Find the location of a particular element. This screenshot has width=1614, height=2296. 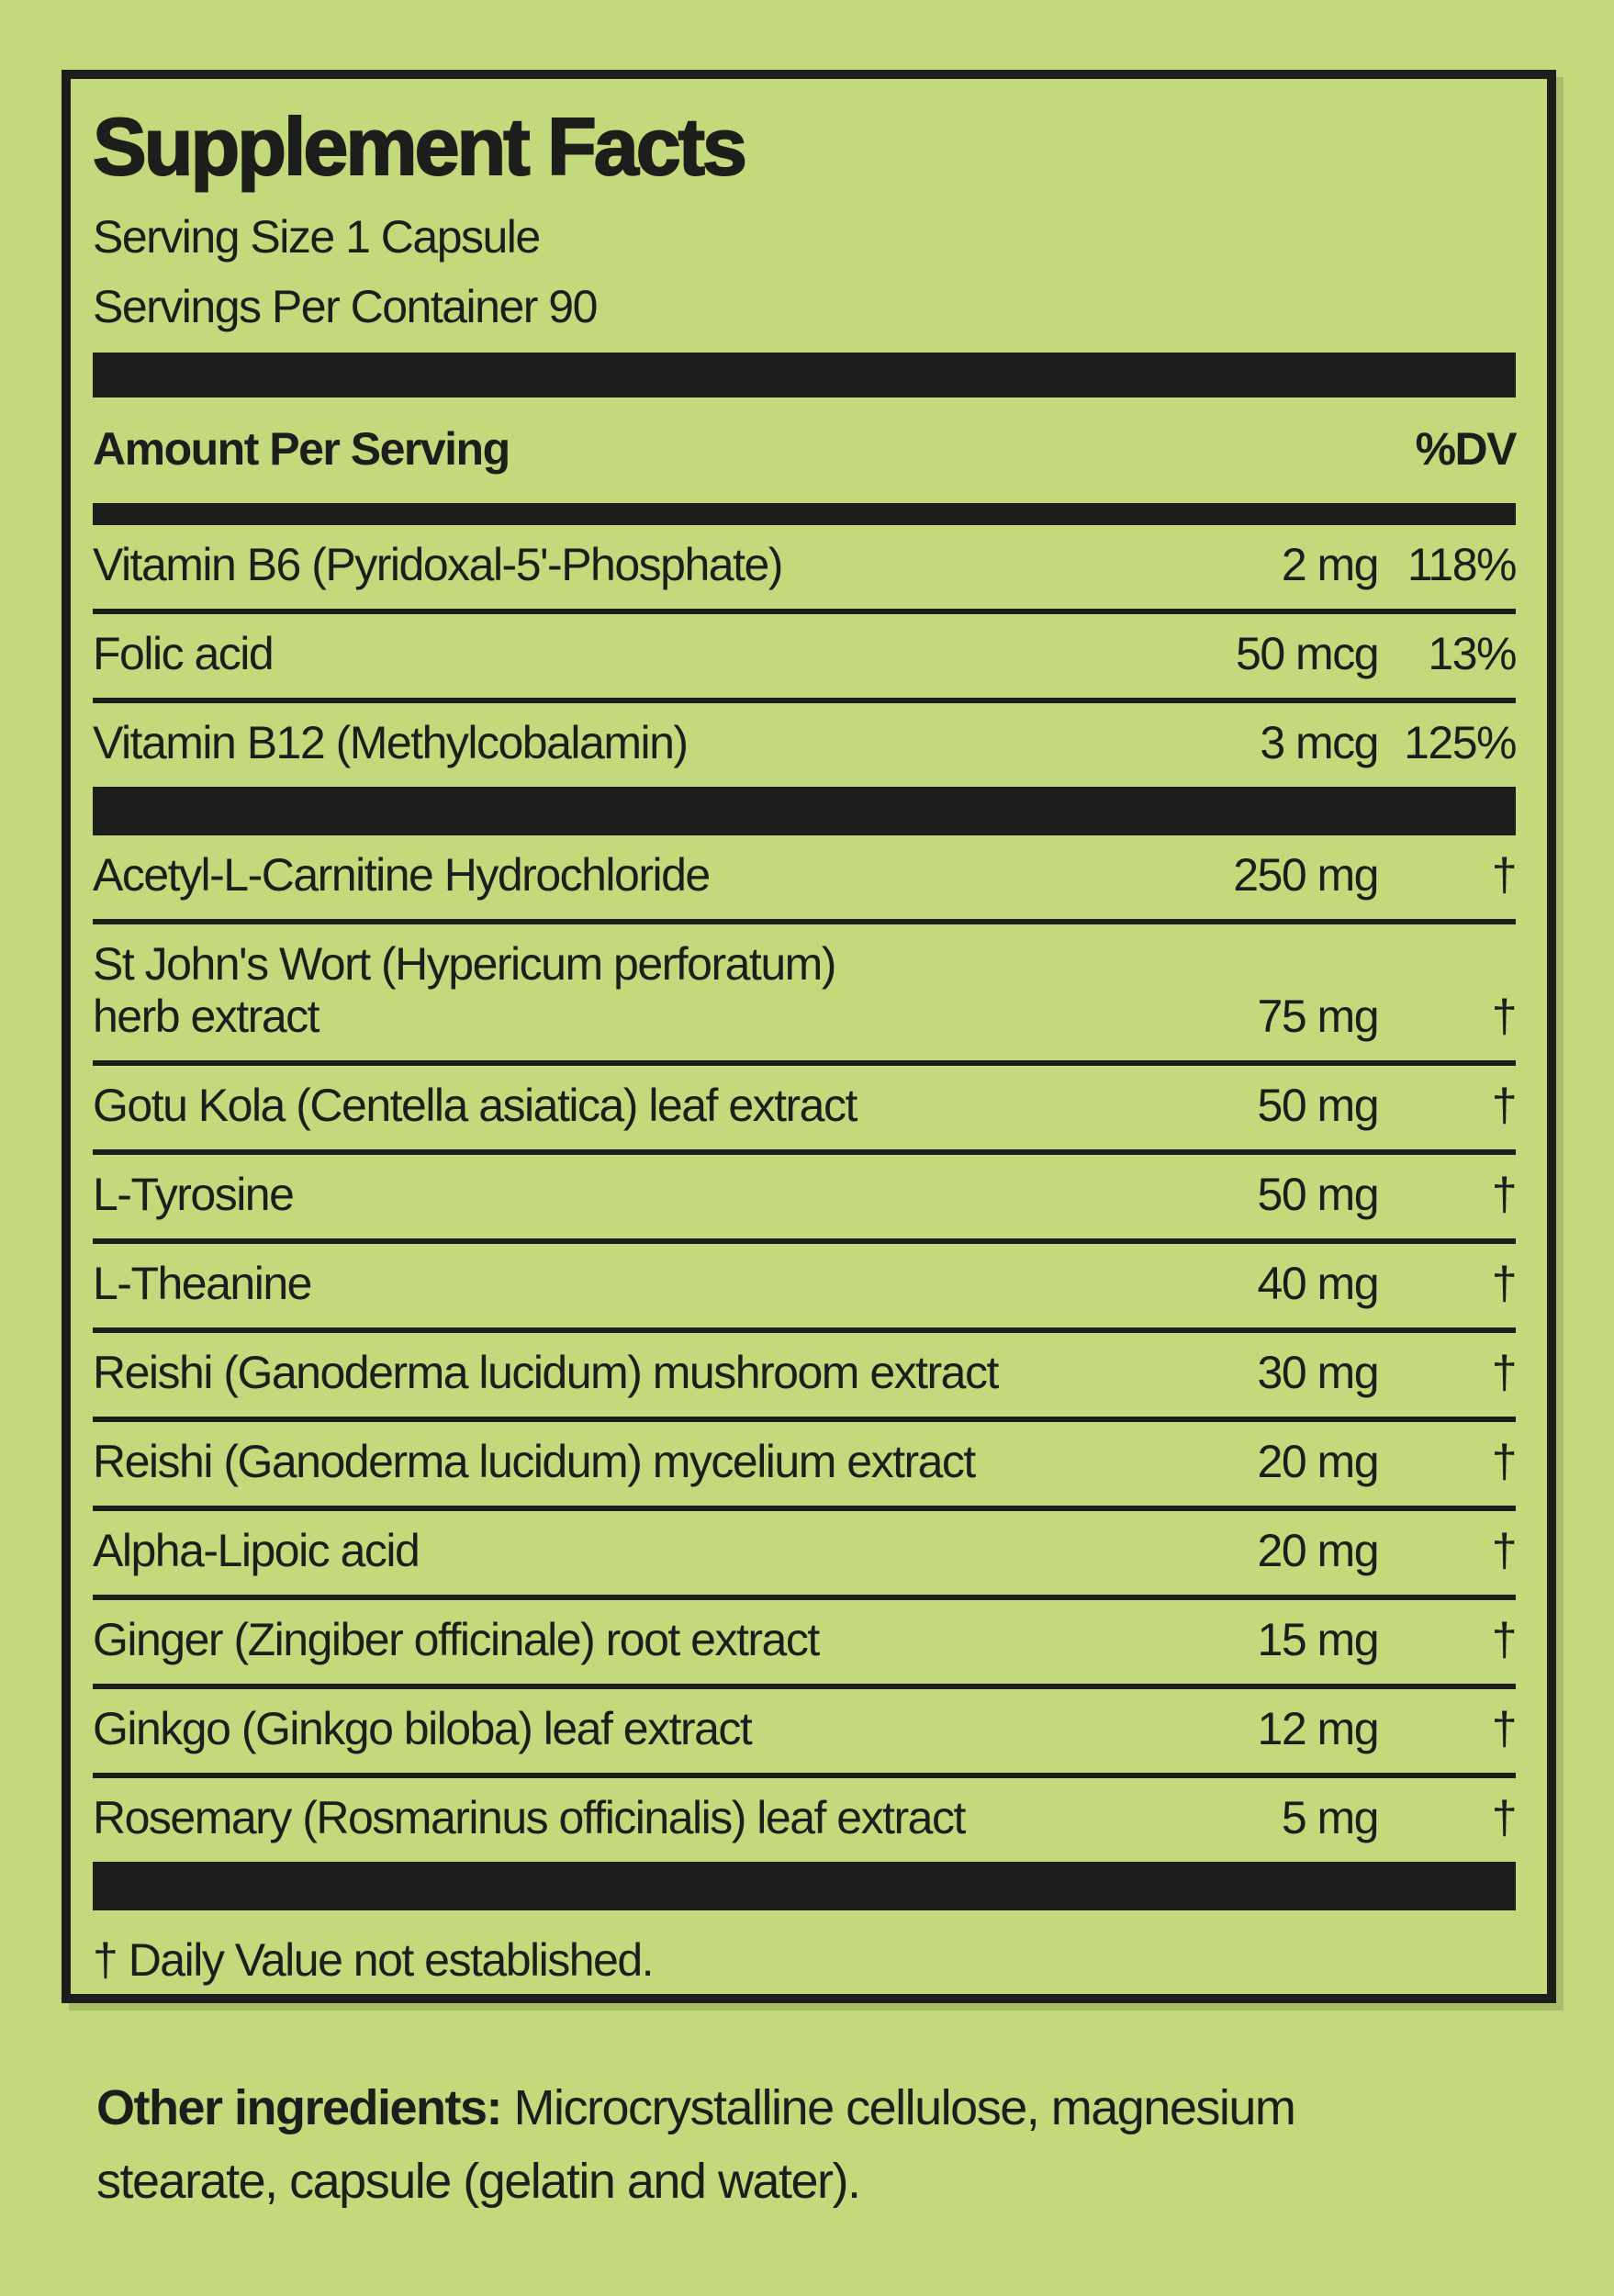

ingredient-amount: 15 mg is located at coordinates (1319, 1639).